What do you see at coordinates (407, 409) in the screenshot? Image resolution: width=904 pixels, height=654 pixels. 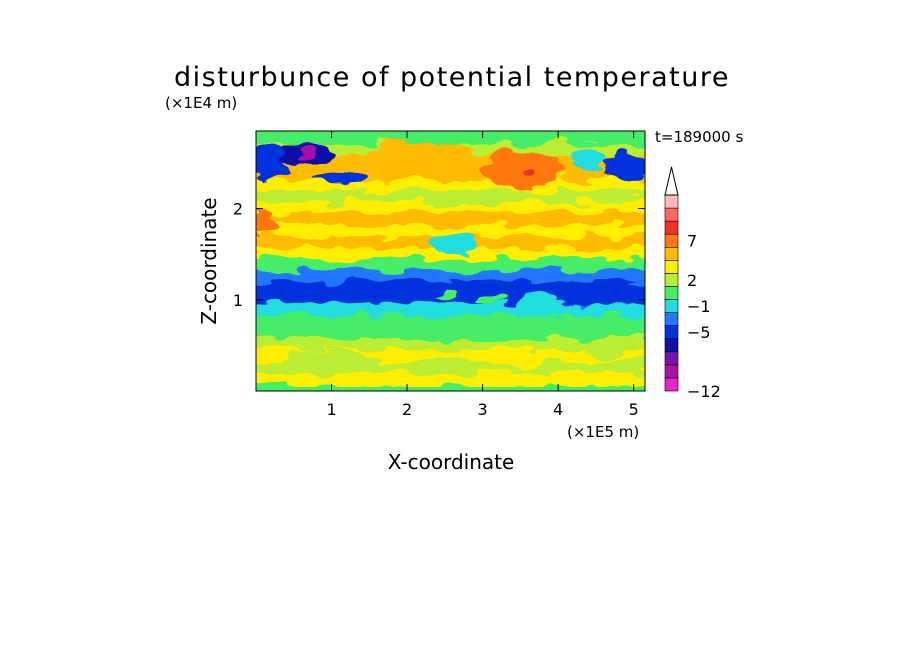 I see `x-tick-label-1: 2` at bounding box center [407, 409].